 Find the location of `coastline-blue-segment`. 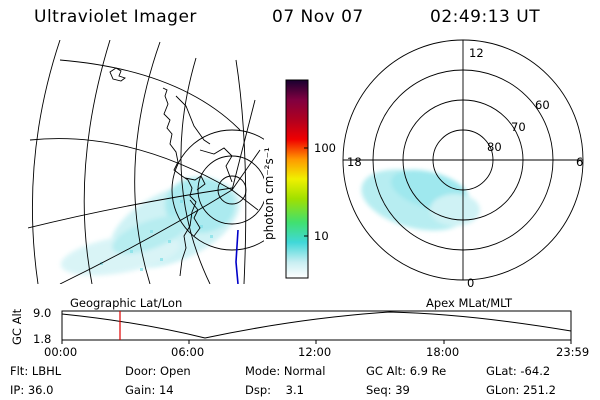

coastline-blue-segment is located at coordinates (237, 256).